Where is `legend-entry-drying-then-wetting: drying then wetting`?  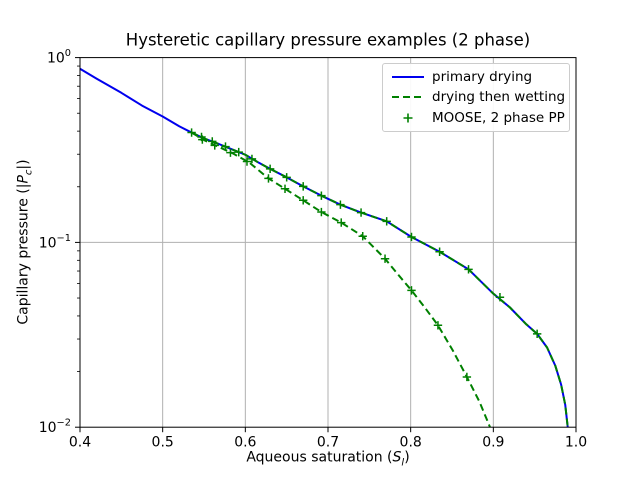
legend-entry-drying-then-wetting: drying then wetting is located at coordinates (476, 97).